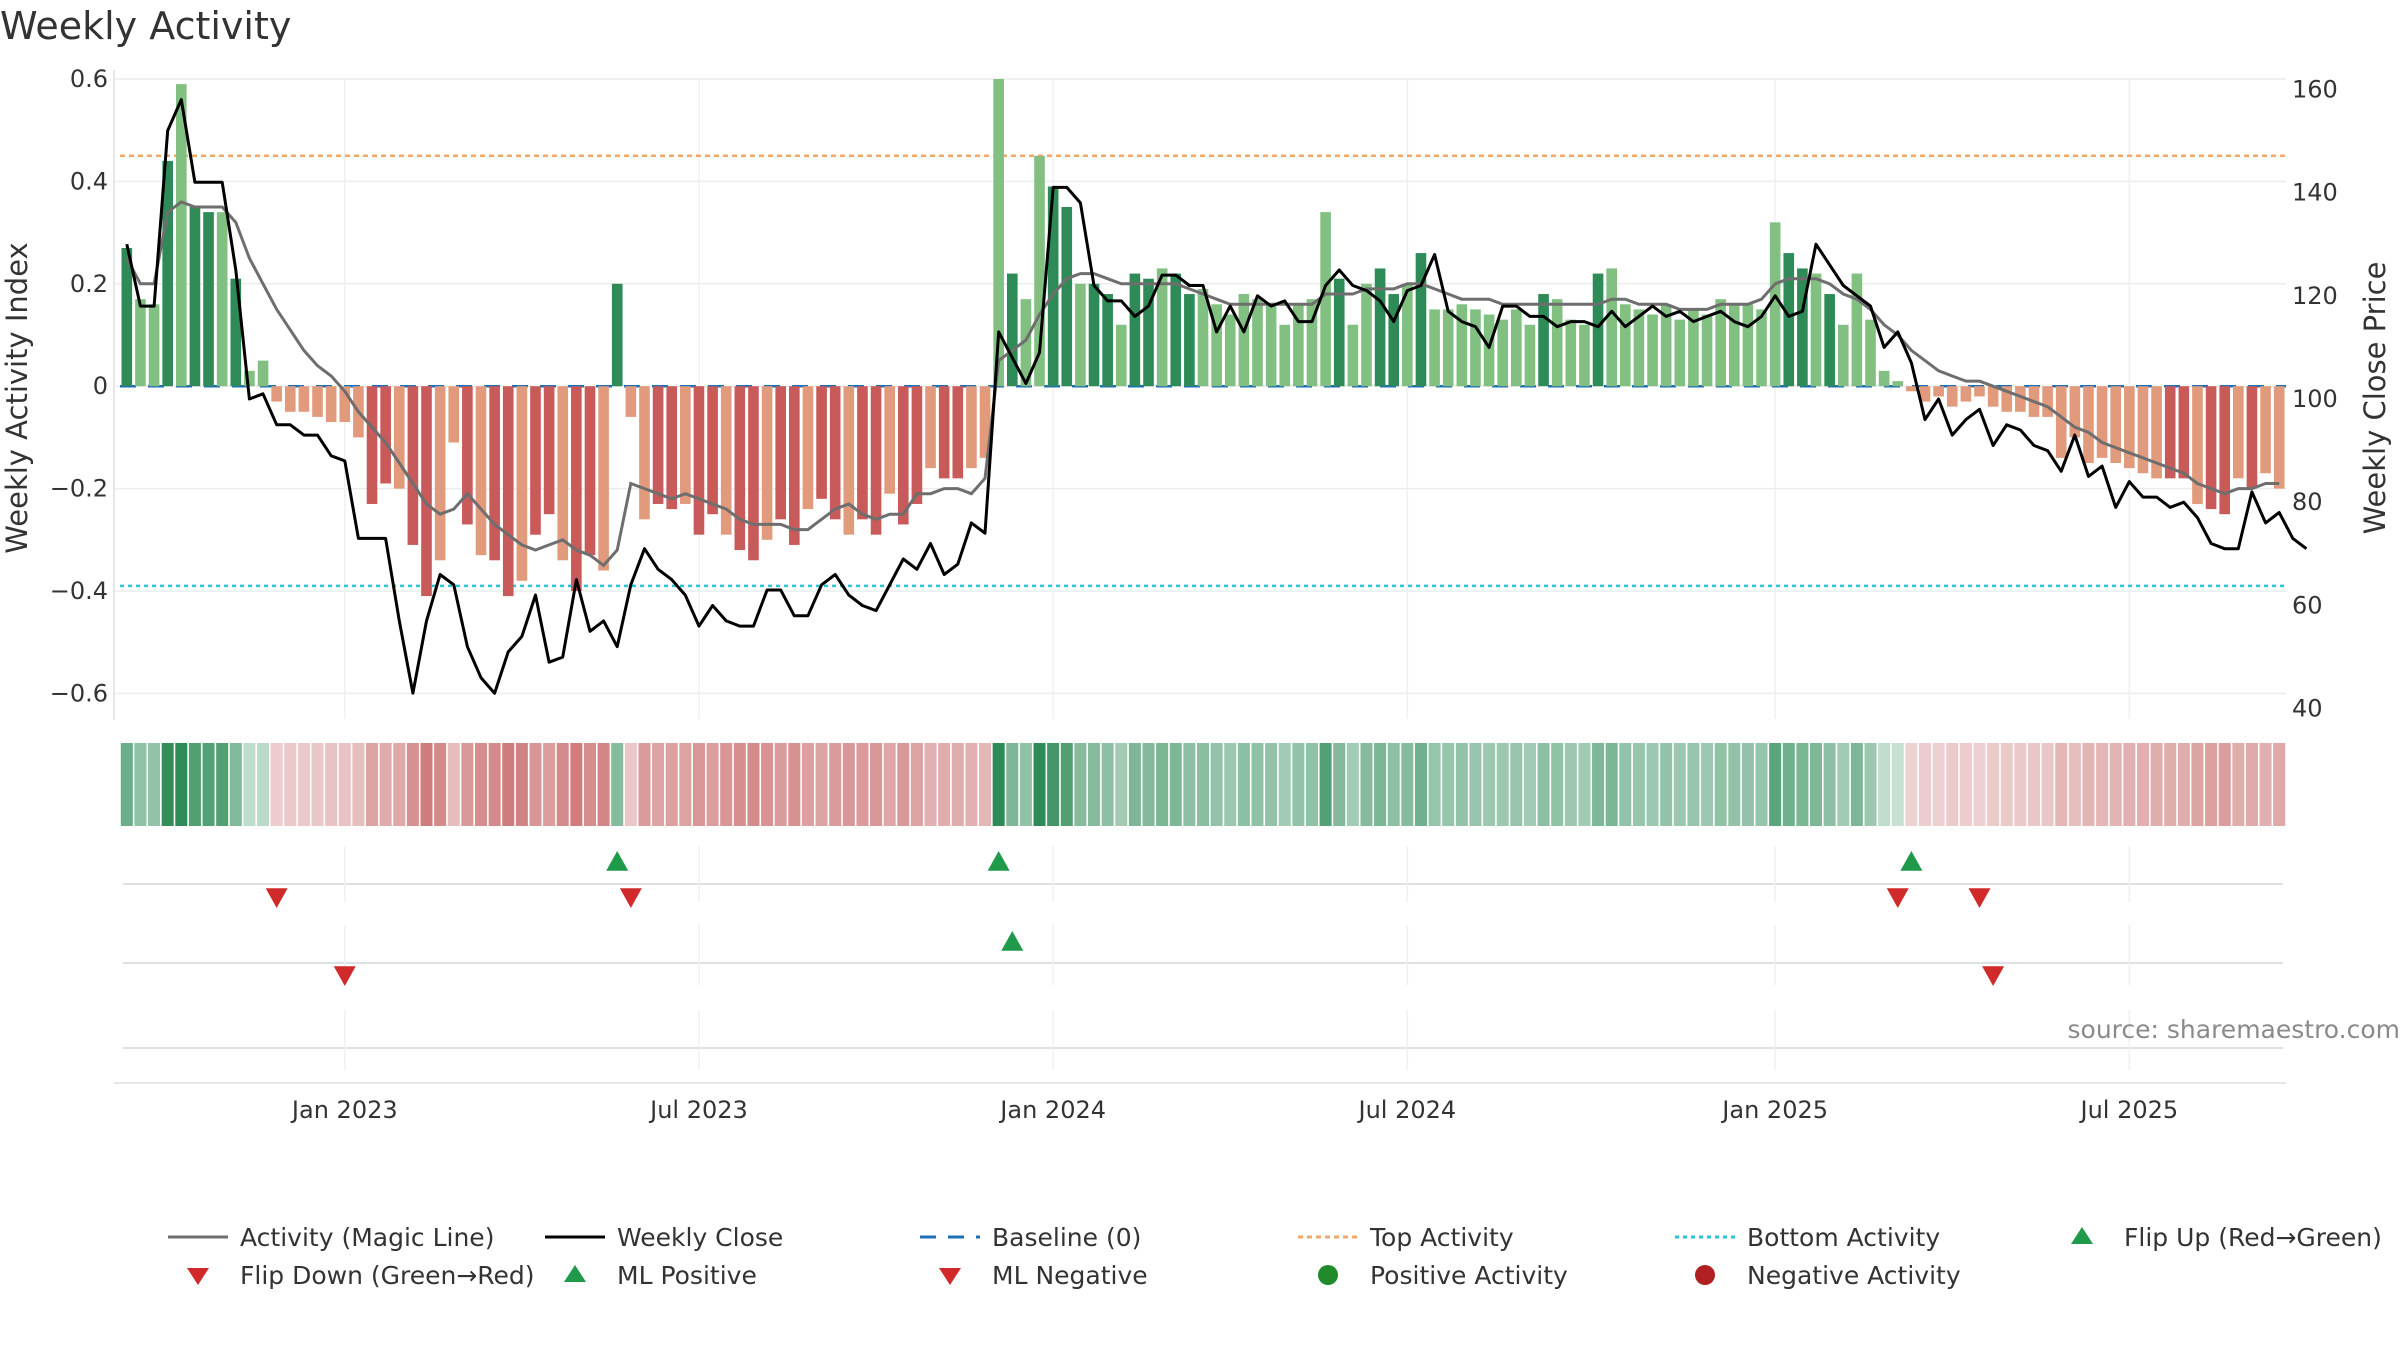 The height and width of the screenshot is (1350, 2400). I want to click on y-tick-left: 0.6, so click(89, 79).